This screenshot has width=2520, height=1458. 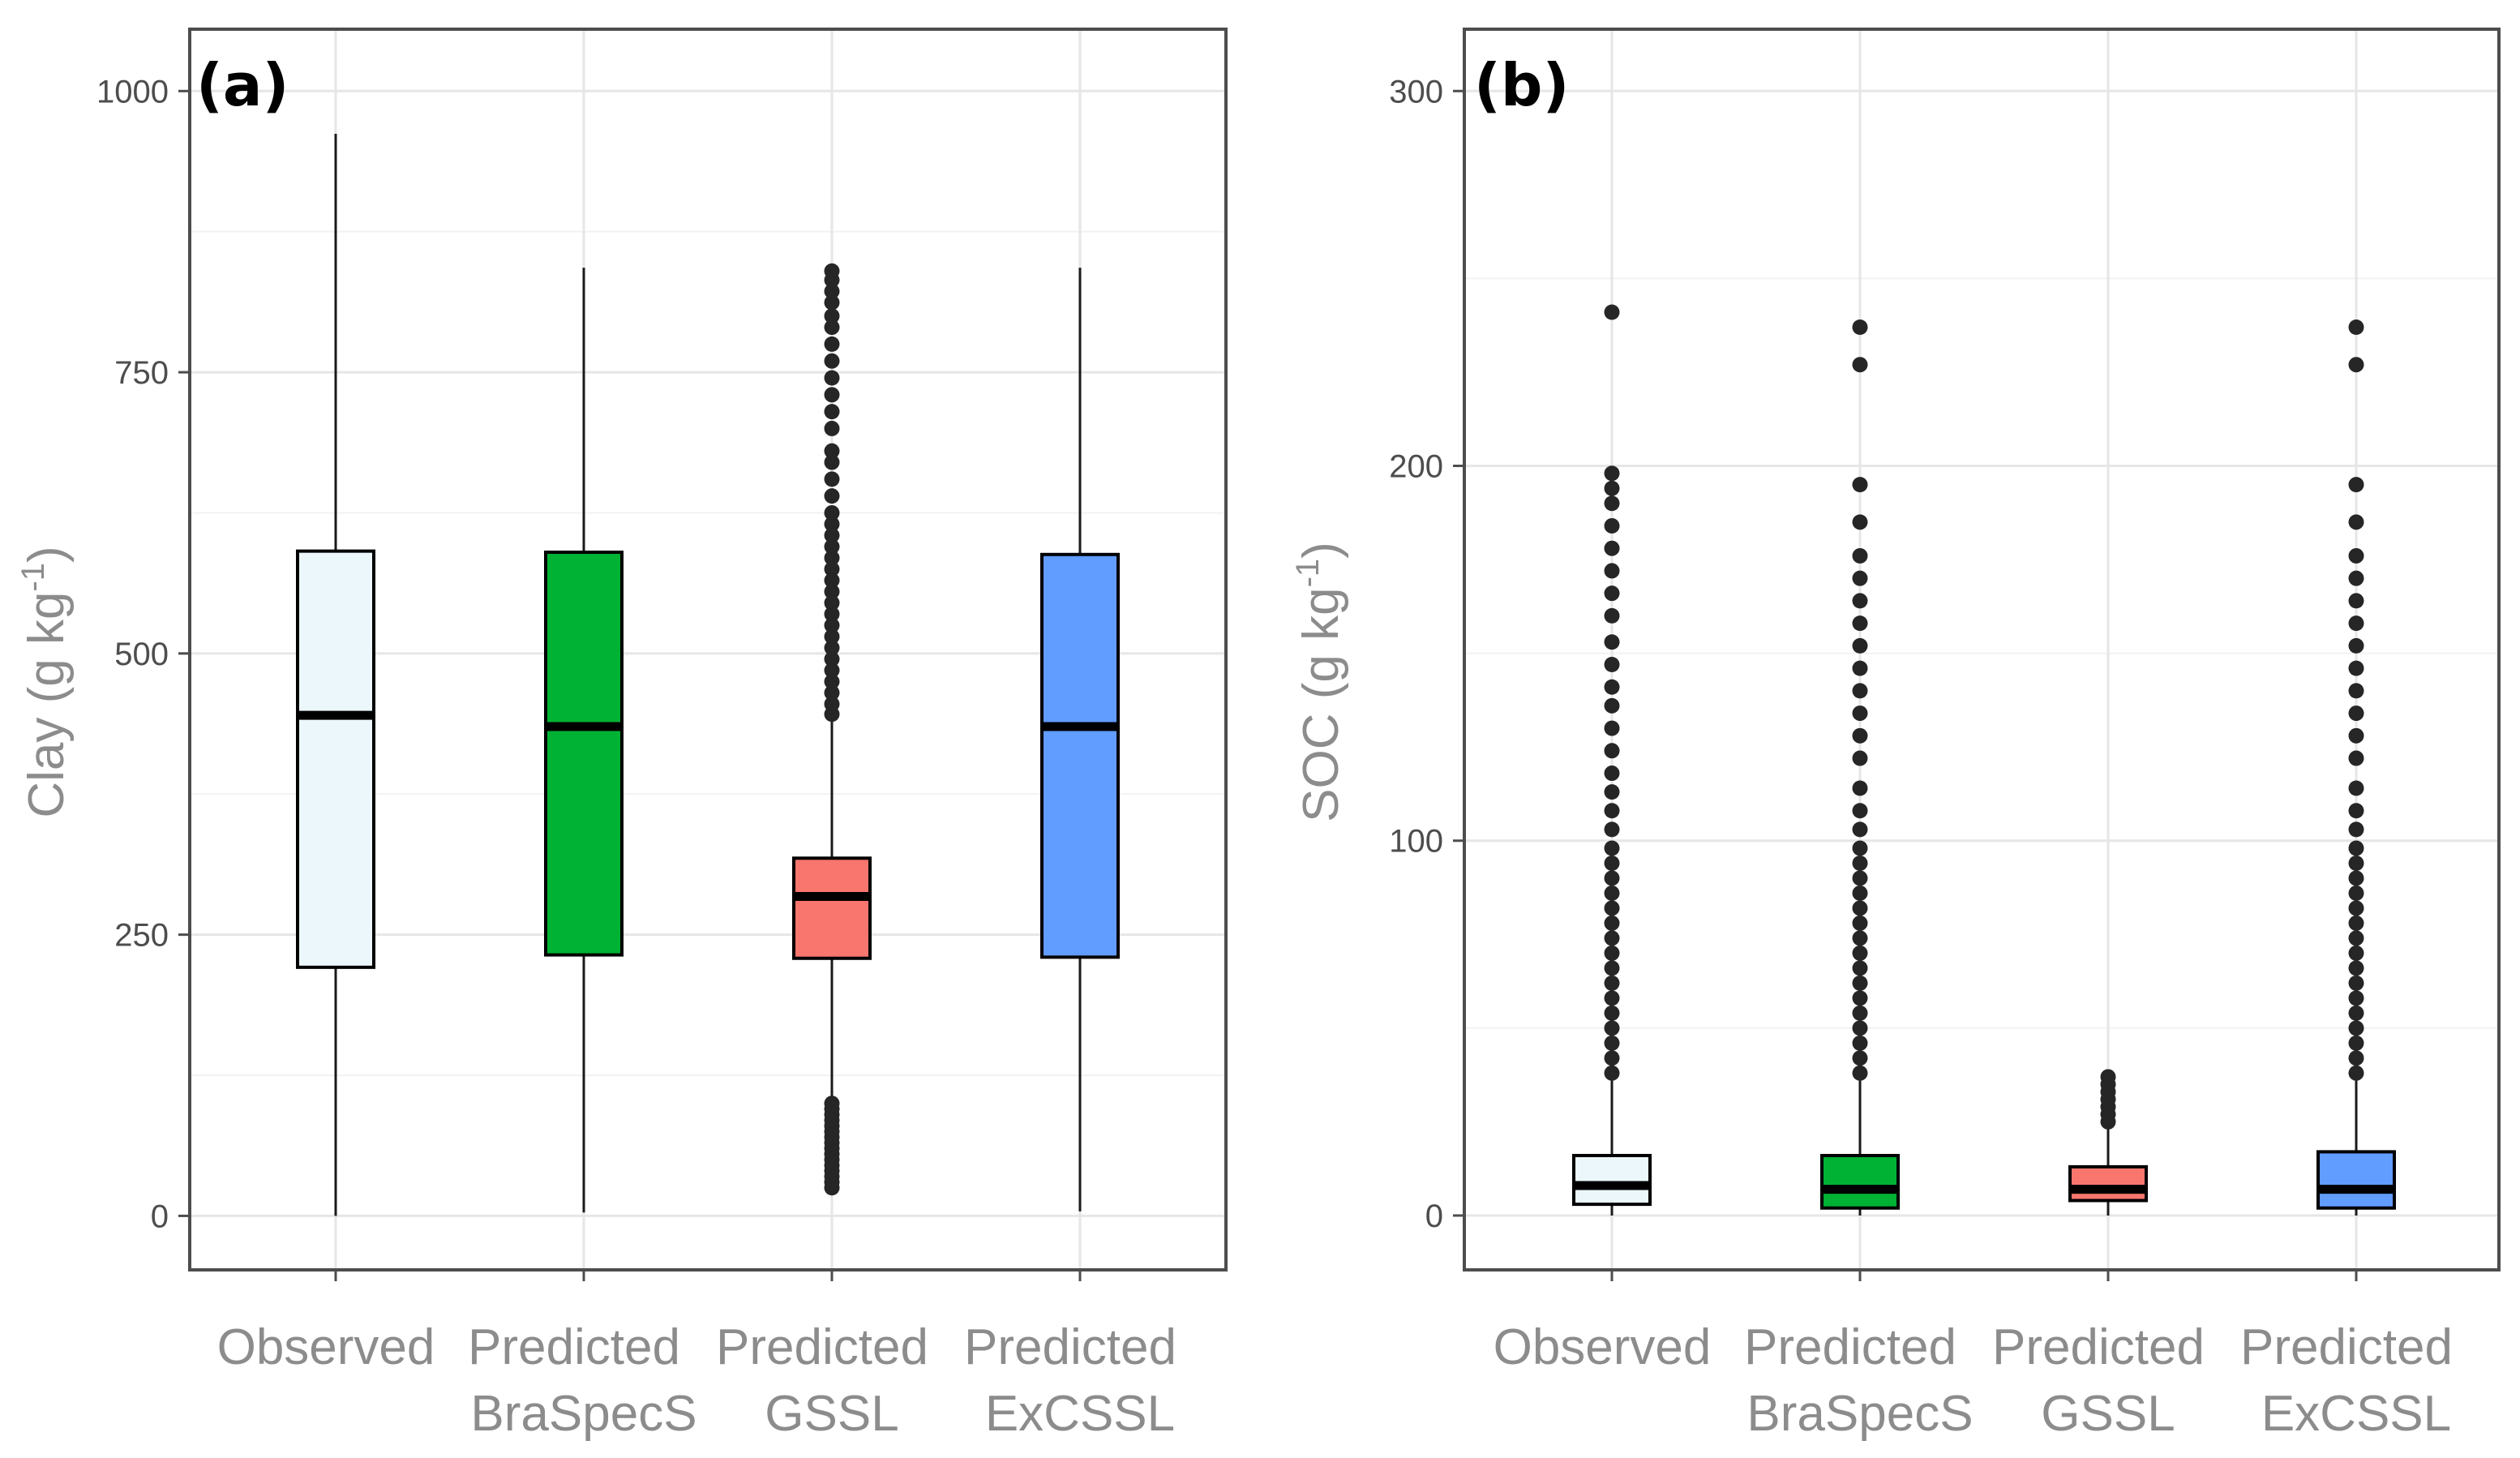 I want to click on box-predicted-excssl, so click(x=1080, y=739).